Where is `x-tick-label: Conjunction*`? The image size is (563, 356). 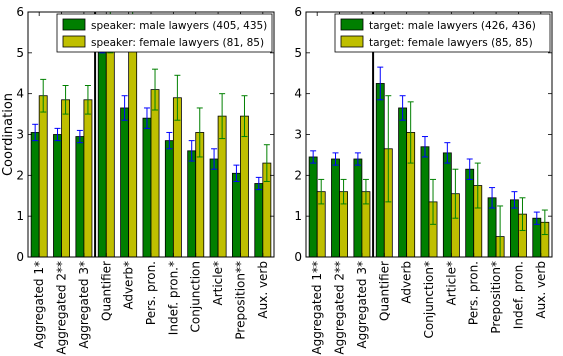 x-tick-label: Conjunction* is located at coordinates (429, 299).